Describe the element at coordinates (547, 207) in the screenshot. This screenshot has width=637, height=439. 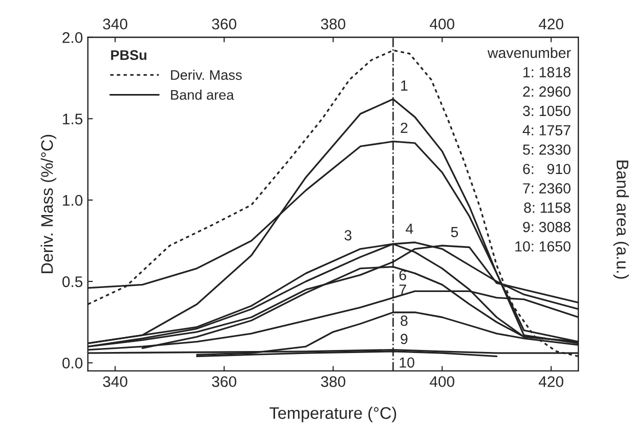
I see `annotation: 8: 1158` at that location.